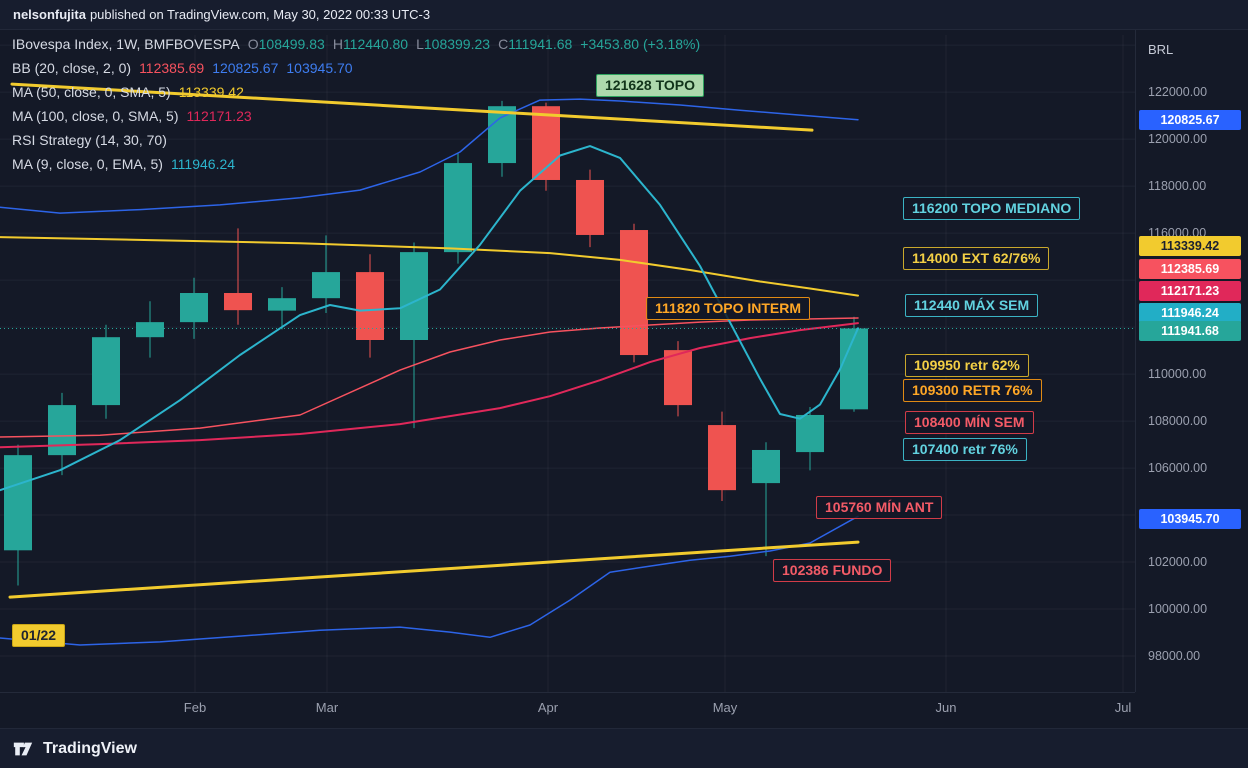 Image resolution: width=1248 pixels, height=768 pixels. I want to click on symbol-title: IBovespa Index, 1W, BMFBOVESPA, so click(126, 44).